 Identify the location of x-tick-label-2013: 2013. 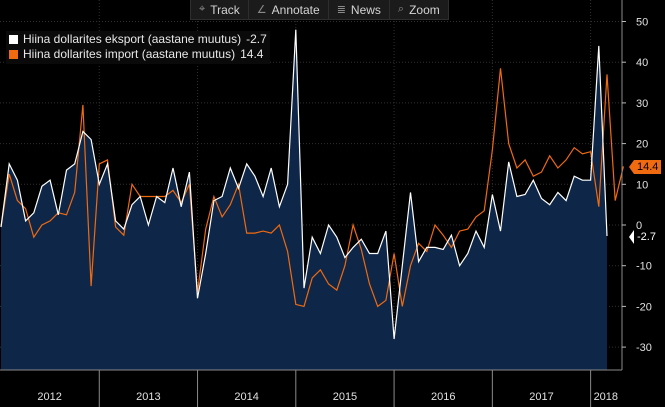
(148, 397).